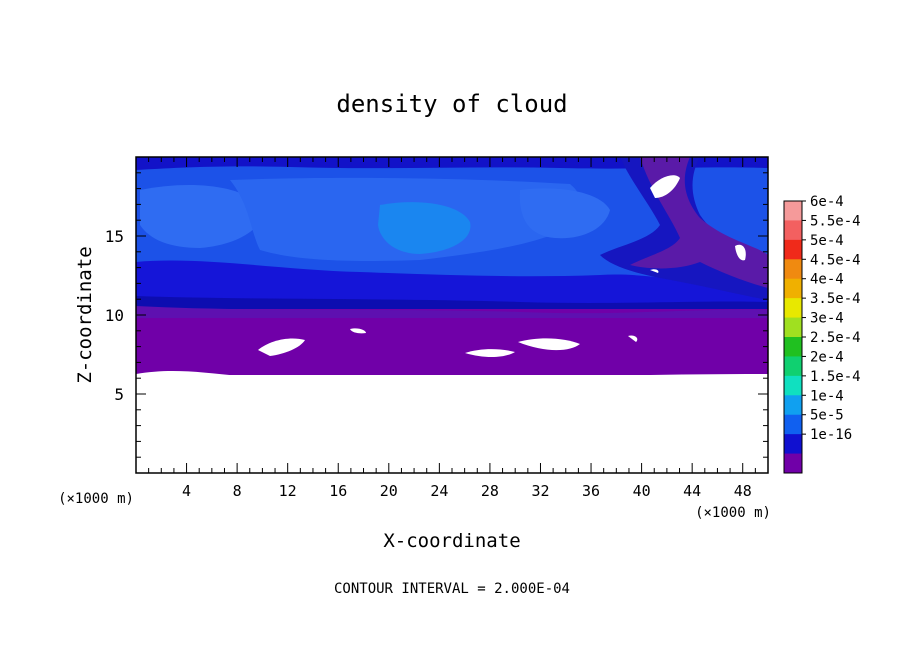 This screenshot has width=904, height=654. Describe the element at coordinates (452, 284) in the screenshot. I see `cloud-lower-band` at that location.